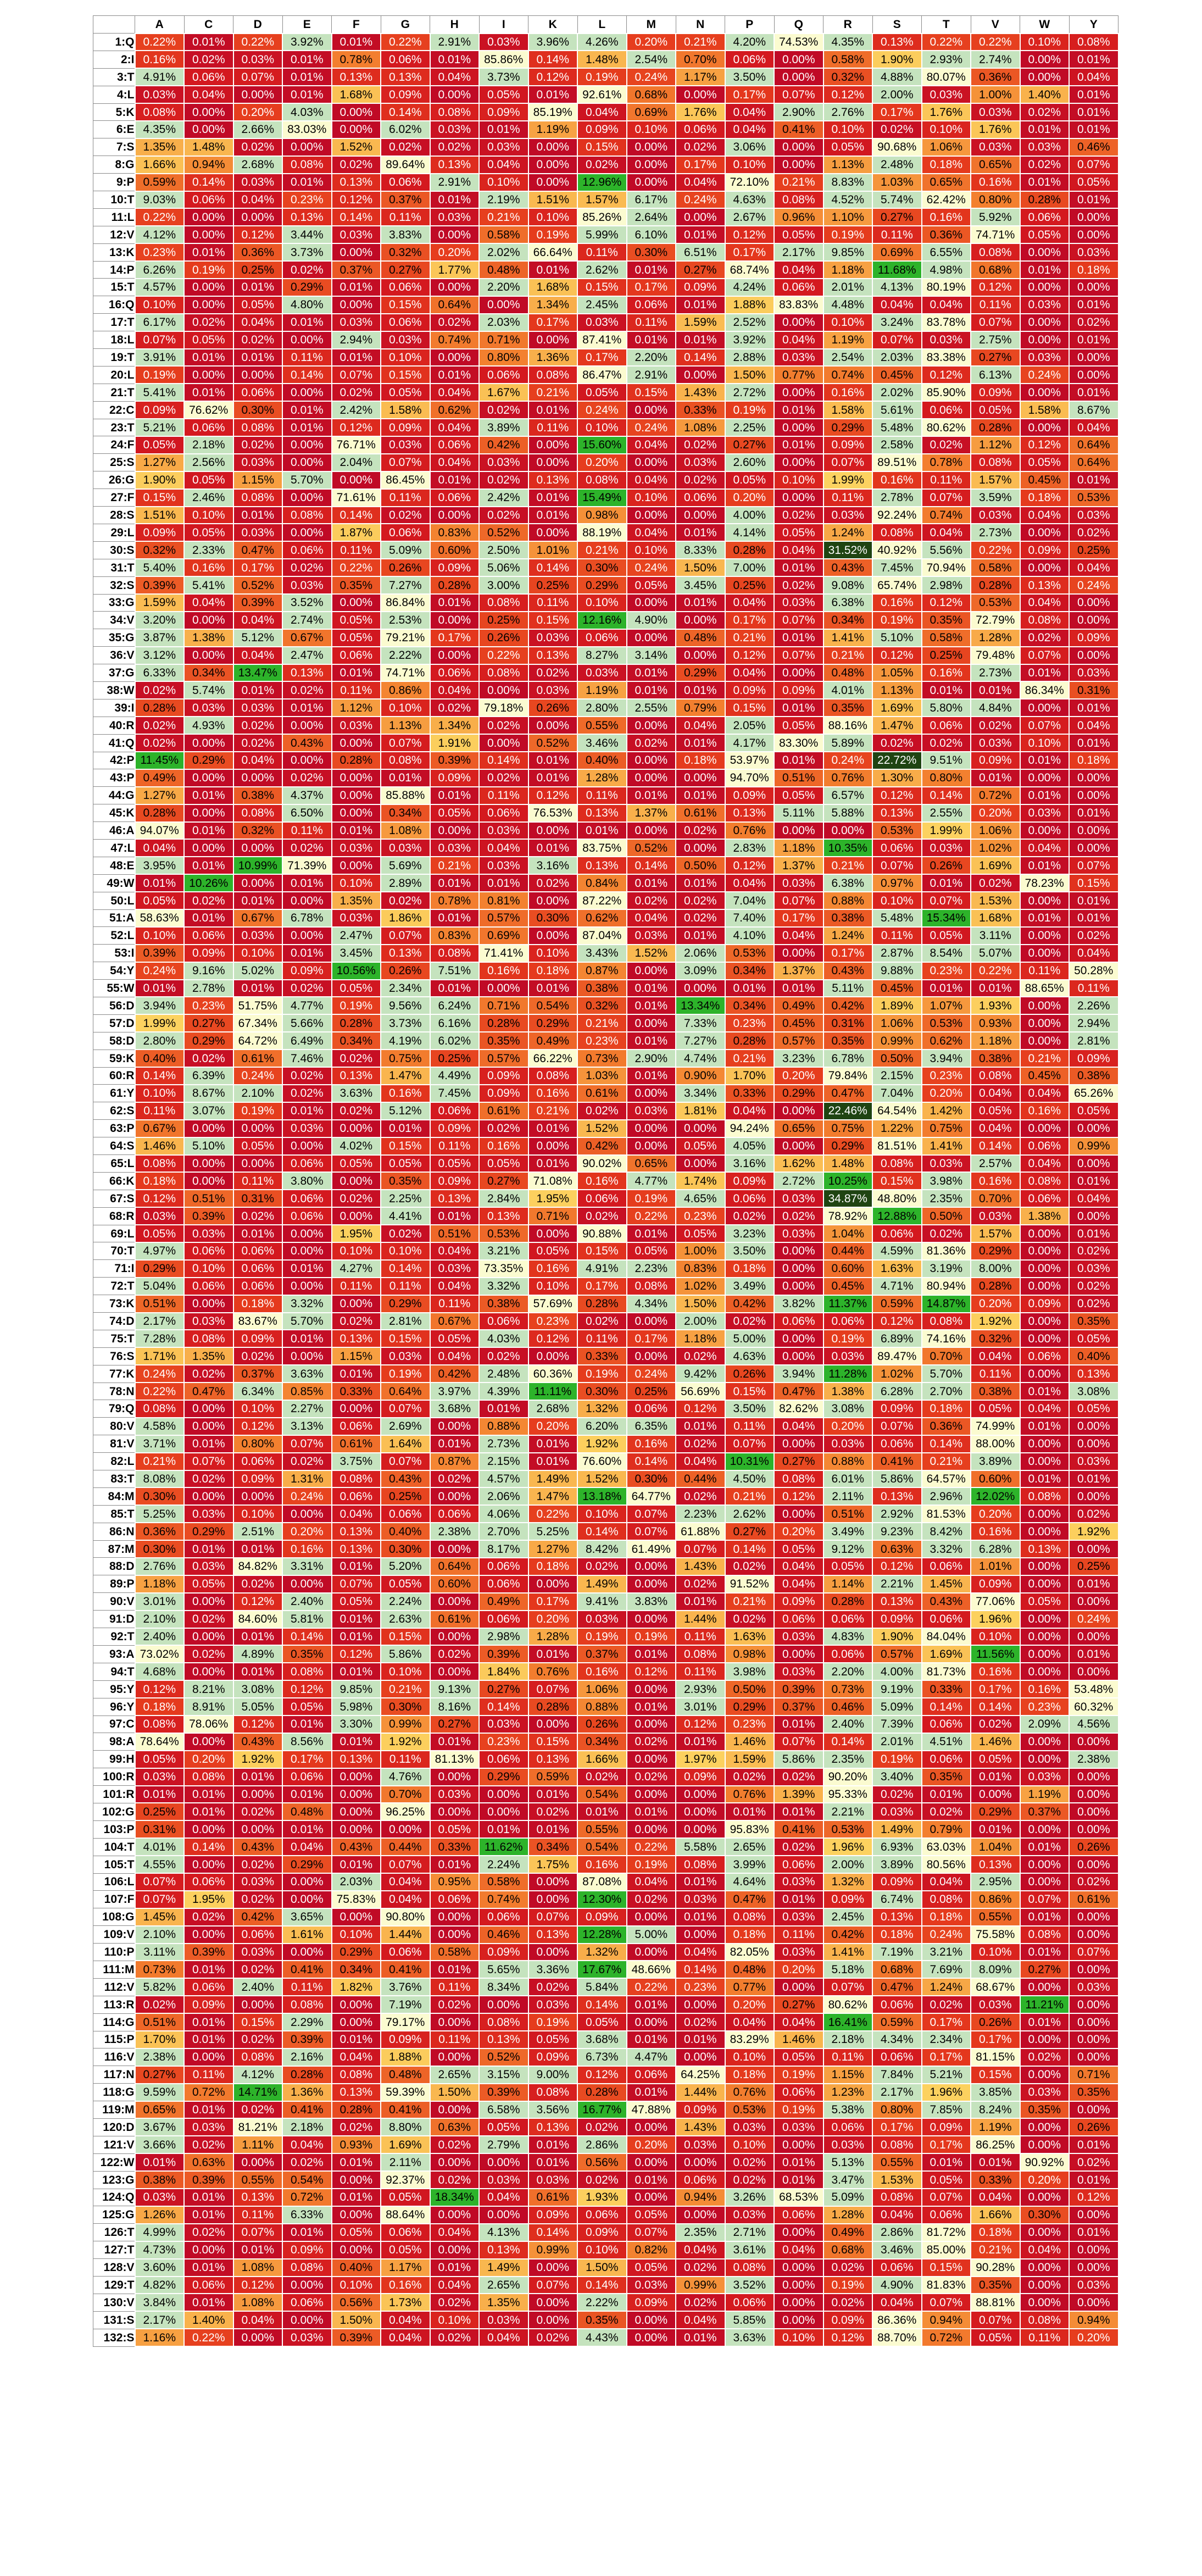 The height and width of the screenshot is (2576, 1202). I want to click on value-cell: 74.53%, so click(798, 42).